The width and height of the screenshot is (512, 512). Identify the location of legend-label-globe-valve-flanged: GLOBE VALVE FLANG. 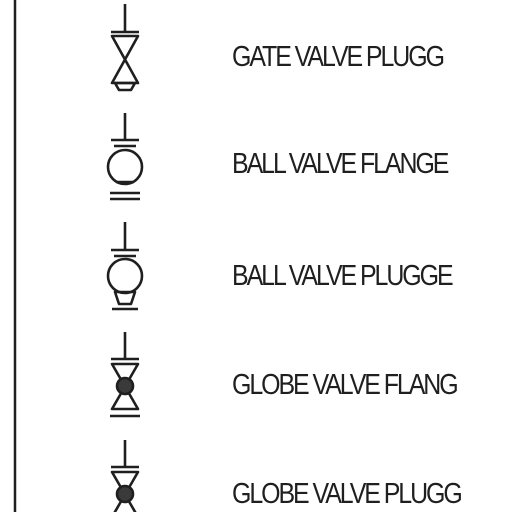
(345, 385).